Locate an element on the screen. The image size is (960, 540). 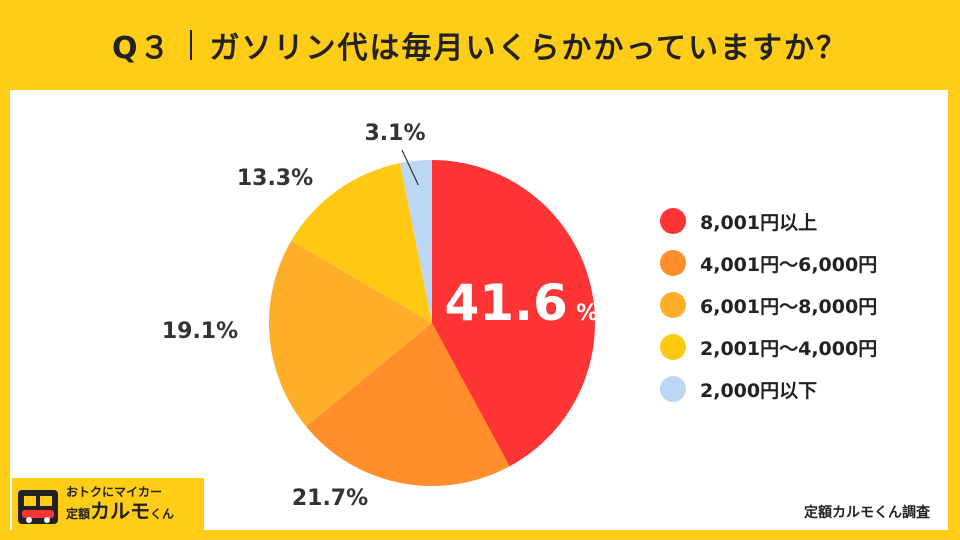
legend-item: 4,001円〜6,000円 is located at coordinates (768, 263).